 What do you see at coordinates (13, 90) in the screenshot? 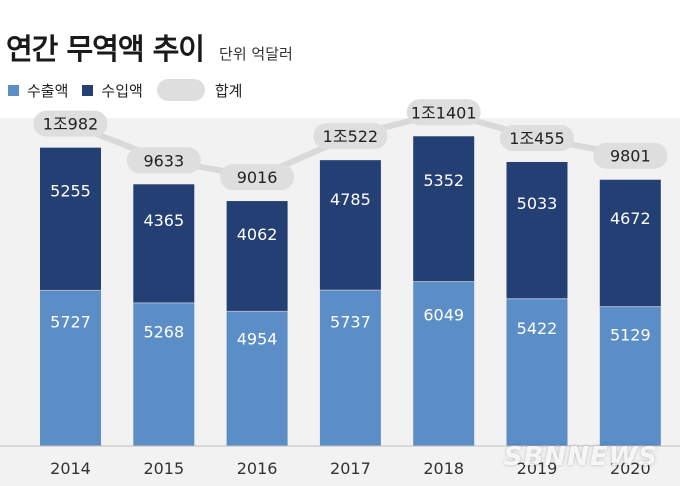
I see `export-swatch` at bounding box center [13, 90].